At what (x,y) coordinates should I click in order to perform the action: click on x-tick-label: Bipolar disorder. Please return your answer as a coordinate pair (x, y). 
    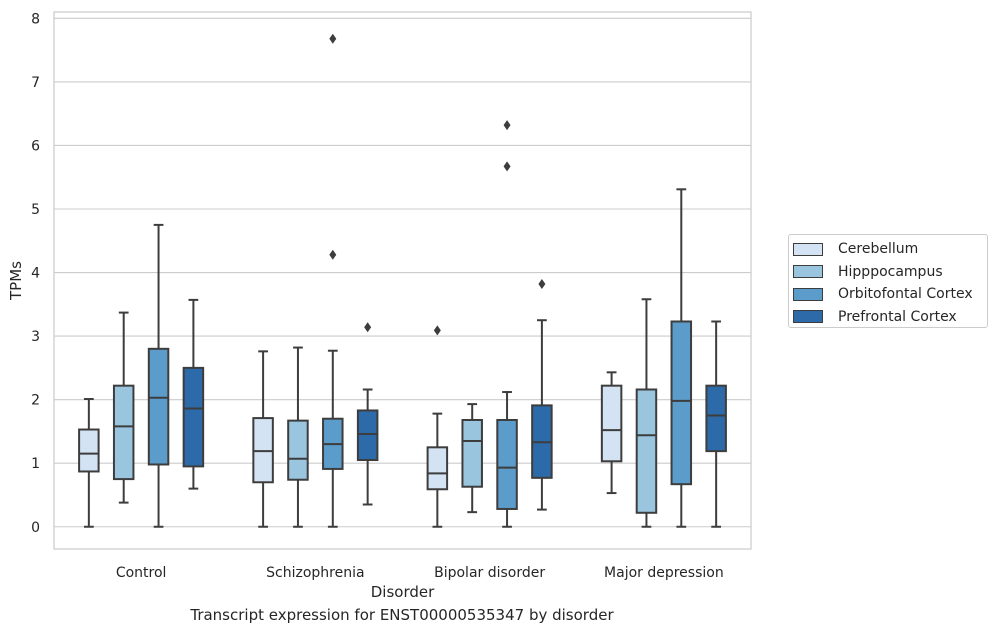
    Looking at the image, I should click on (489, 573).